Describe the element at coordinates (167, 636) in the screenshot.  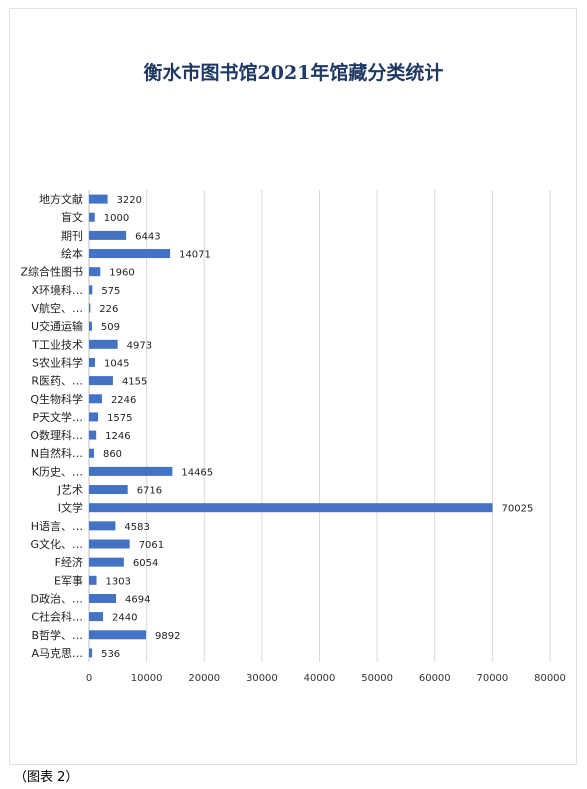
I see `data-label: 9892` at that location.